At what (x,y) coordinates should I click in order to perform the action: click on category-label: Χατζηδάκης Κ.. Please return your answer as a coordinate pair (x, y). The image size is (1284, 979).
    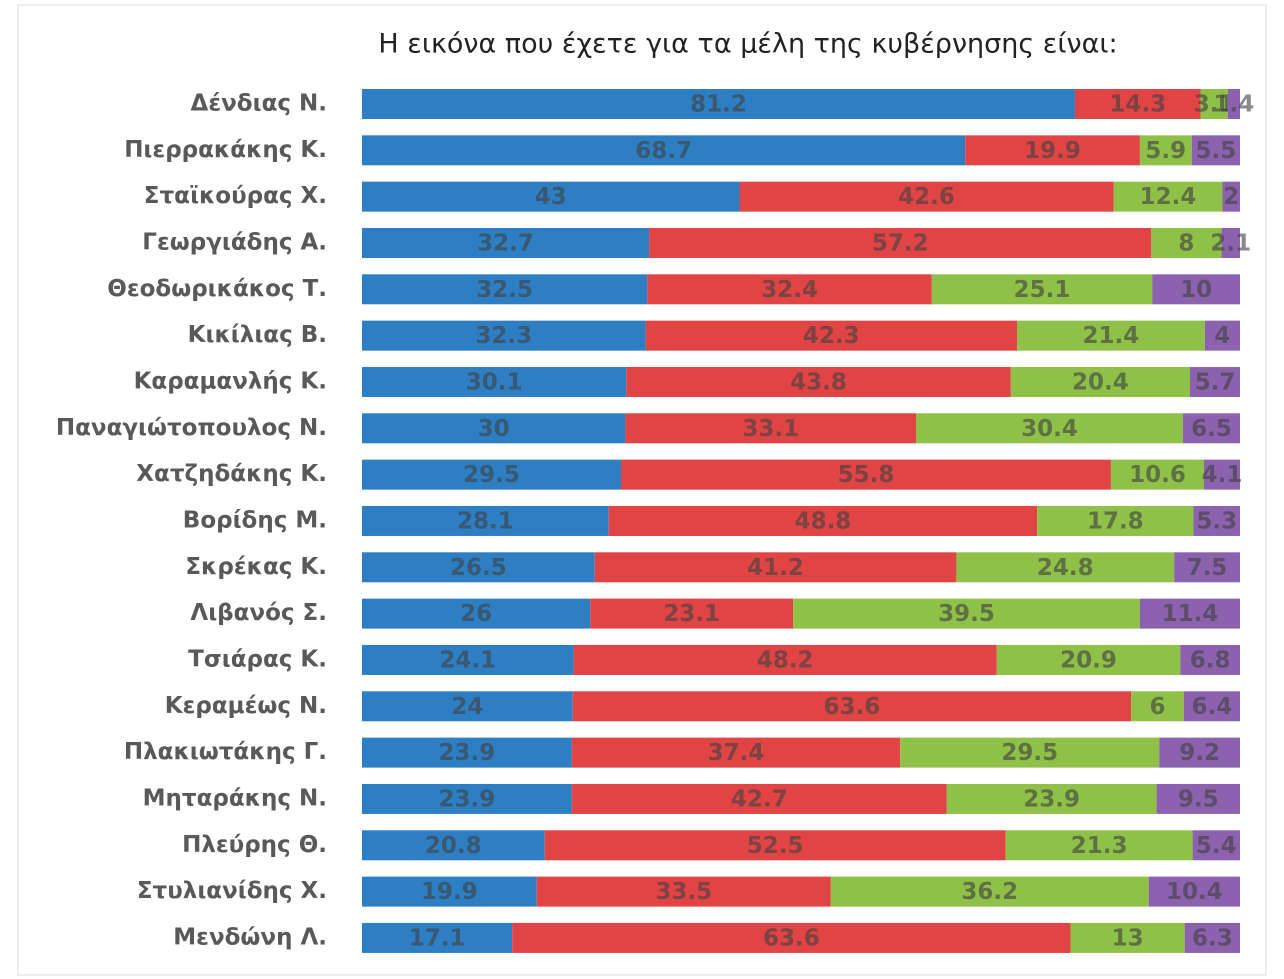
    Looking at the image, I should click on (231, 474).